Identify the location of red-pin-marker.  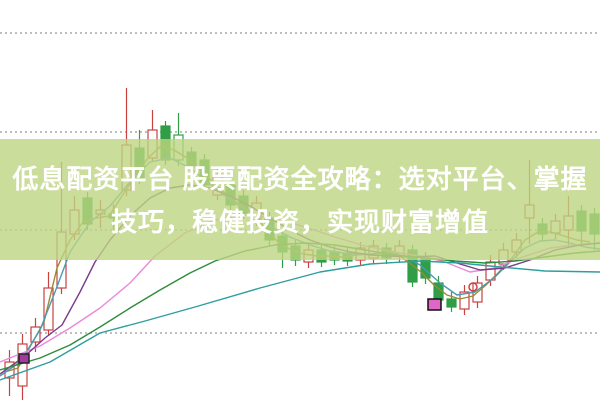
(473, 287).